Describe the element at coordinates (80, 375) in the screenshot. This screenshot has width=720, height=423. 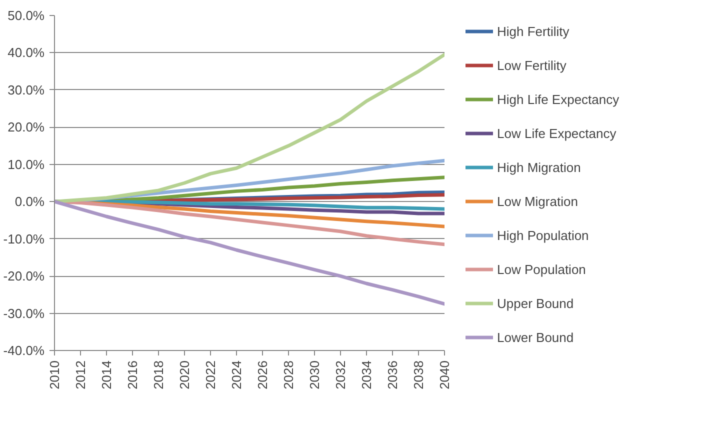
I see `x-tick-label: 2012` at that location.